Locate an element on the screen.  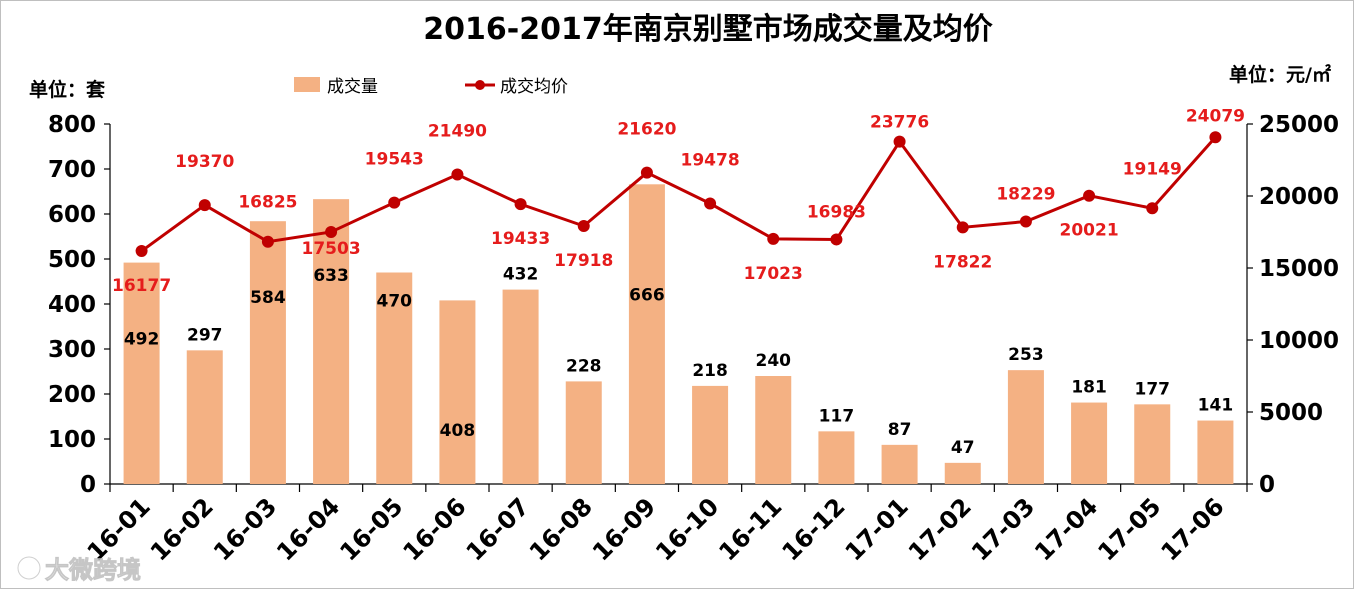
bar-value-label: 584 is located at coordinates (268, 298).